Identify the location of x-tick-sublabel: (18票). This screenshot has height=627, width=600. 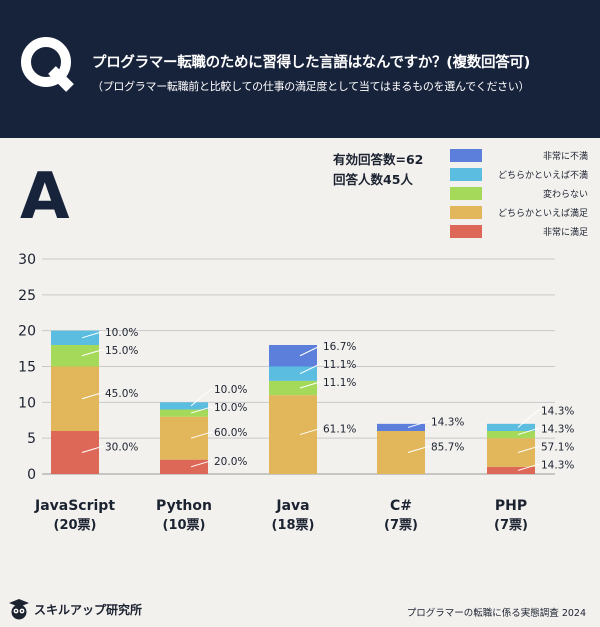
(293, 525).